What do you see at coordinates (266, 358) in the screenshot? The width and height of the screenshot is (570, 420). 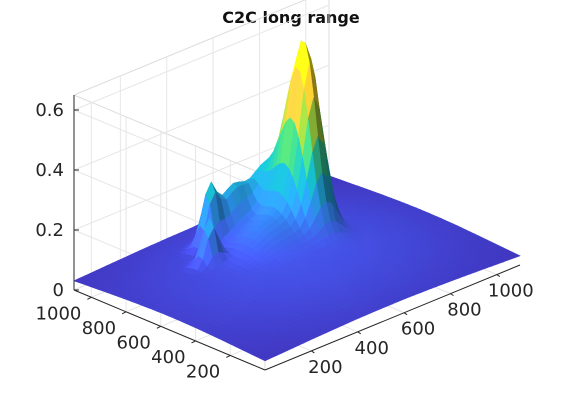 I see `surface-patch` at bounding box center [266, 358].